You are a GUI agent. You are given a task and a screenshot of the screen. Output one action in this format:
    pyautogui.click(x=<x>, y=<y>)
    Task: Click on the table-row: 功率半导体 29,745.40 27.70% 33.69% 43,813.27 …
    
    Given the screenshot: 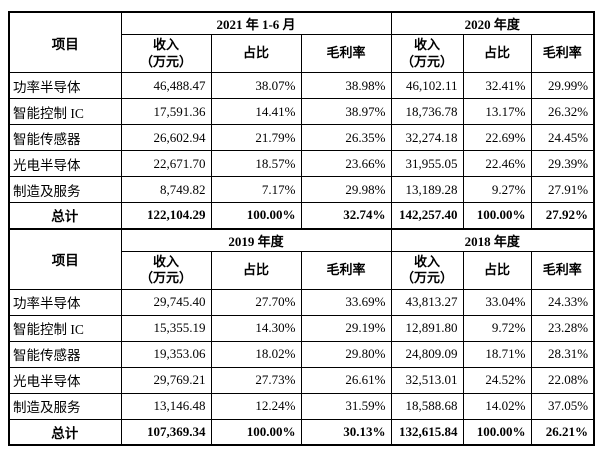 What is the action you would take?
    pyautogui.click(x=301, y=302)
    